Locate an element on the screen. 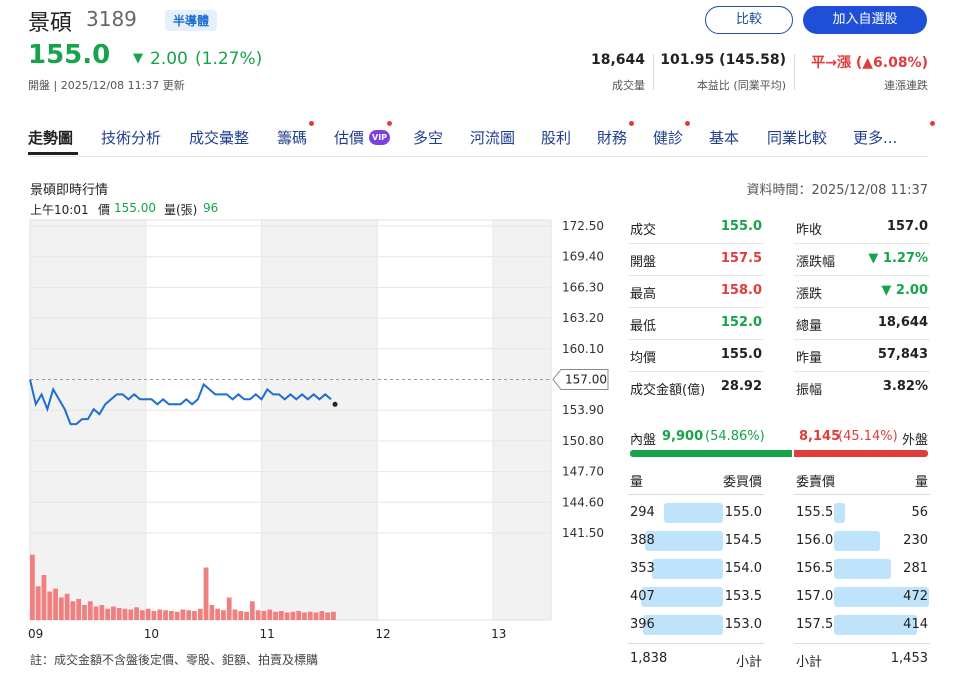  tab-border is located at coordinates (478, 156).